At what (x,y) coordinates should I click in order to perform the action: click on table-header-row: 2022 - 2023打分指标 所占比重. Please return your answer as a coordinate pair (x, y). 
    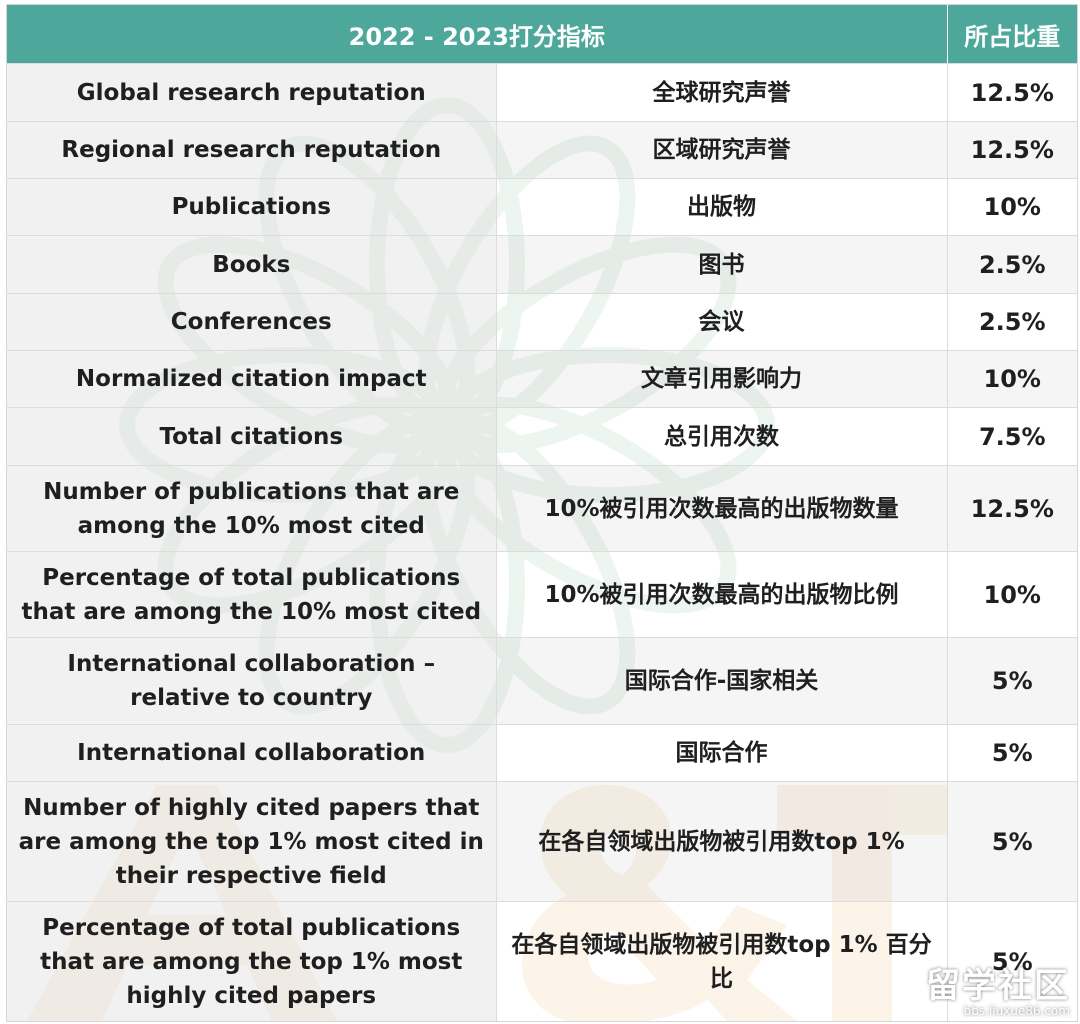
    Looking at the image, I should click on (542, 34).